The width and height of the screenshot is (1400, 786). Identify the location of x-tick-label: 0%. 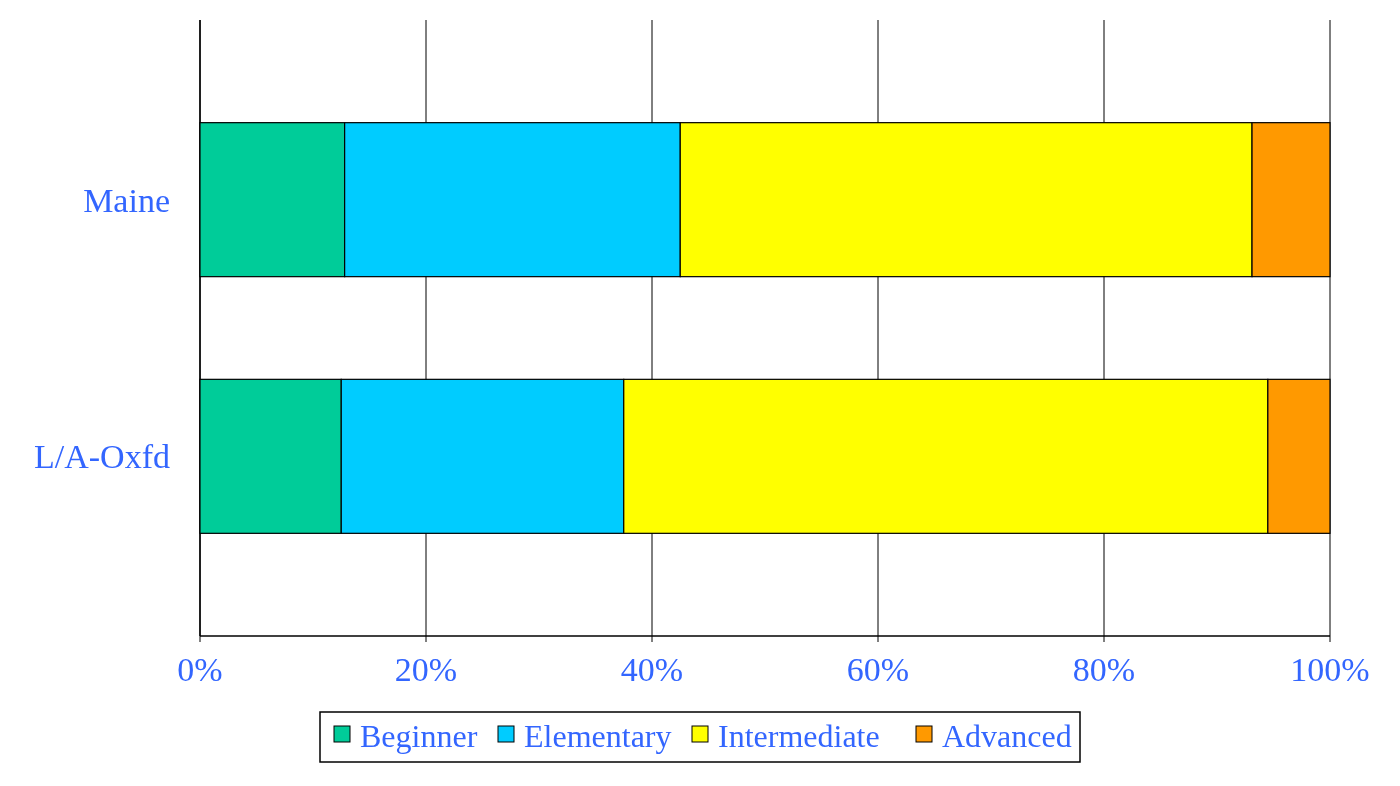
(200, 669).